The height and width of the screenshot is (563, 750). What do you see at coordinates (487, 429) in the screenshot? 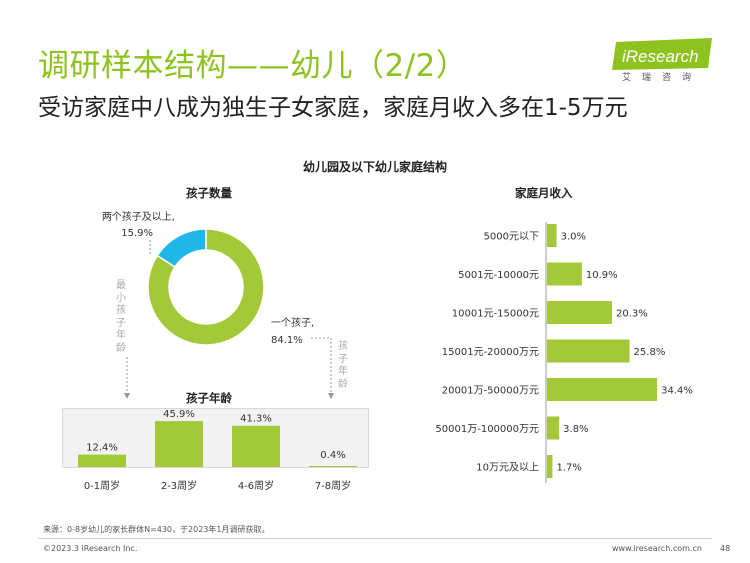
I see `income-category-label: 50001万-100000万元` at bounding box center [487, 429].